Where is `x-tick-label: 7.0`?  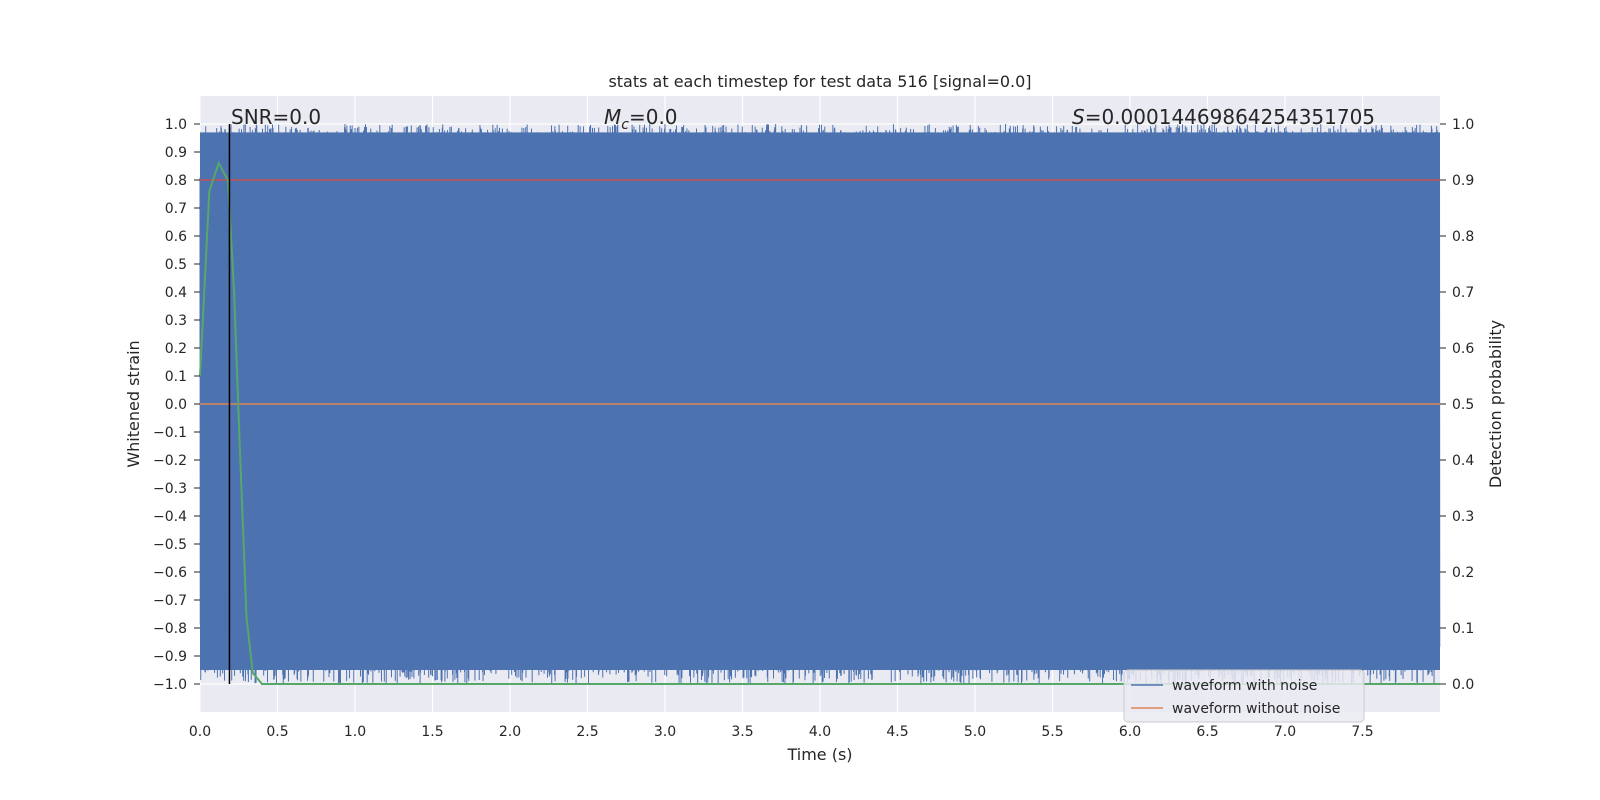
x-tick-label: 7.0 is located at coordinates (1285, 732).